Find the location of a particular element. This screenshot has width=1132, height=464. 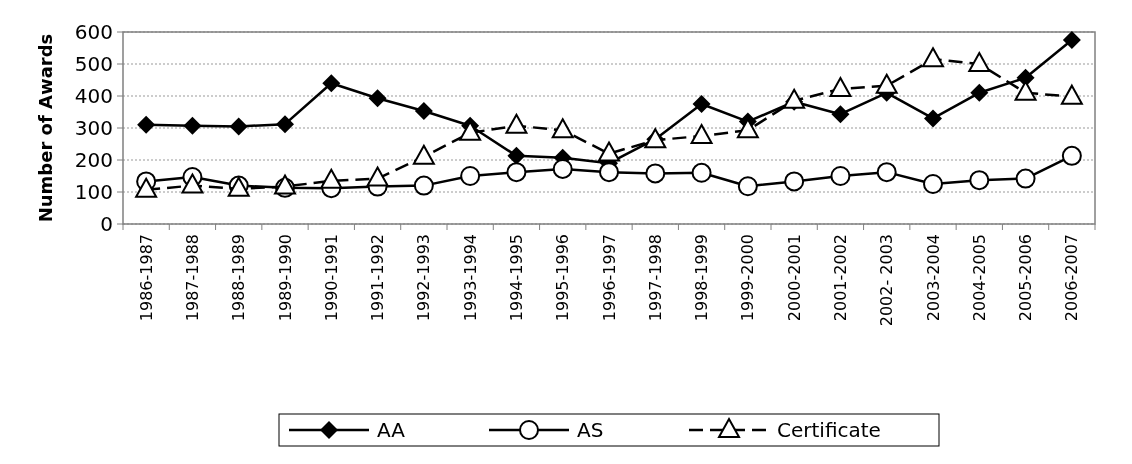

x-tick-label: 1993-1994 is located at coordinates (470, 278).